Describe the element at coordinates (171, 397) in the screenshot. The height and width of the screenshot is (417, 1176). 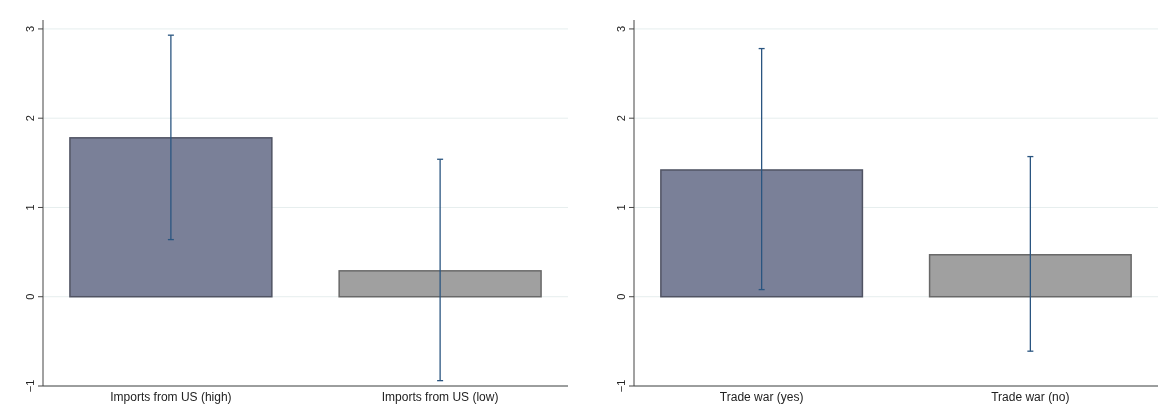
I see `x-tick-label: Imports from US (high)` at that location.